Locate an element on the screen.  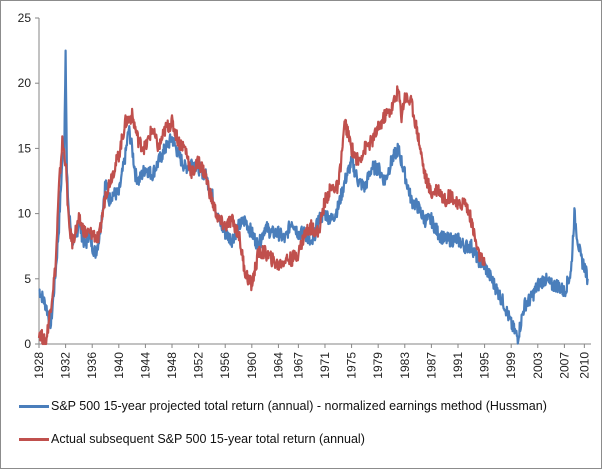
legend-swatch-projected is located at coordinates (34, 406).